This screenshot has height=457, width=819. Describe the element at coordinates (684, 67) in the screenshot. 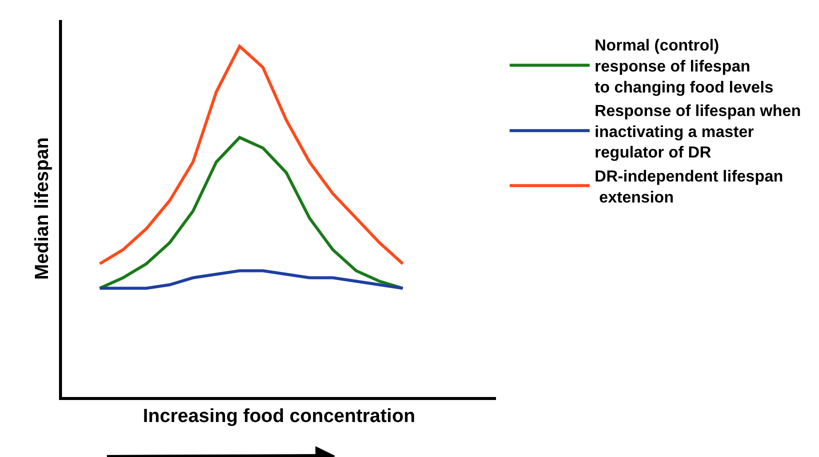

I see `legend-label: Normal (control) response of lifespan to changing food levels` at that location.